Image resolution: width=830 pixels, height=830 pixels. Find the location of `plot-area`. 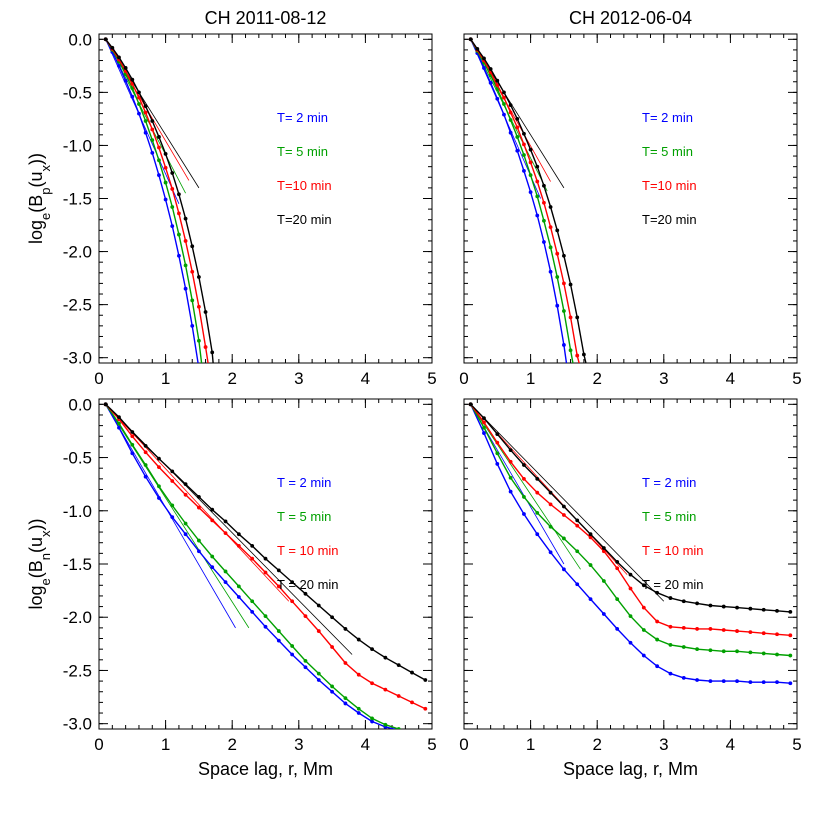

plot-area is located at coordinates (159, 203).